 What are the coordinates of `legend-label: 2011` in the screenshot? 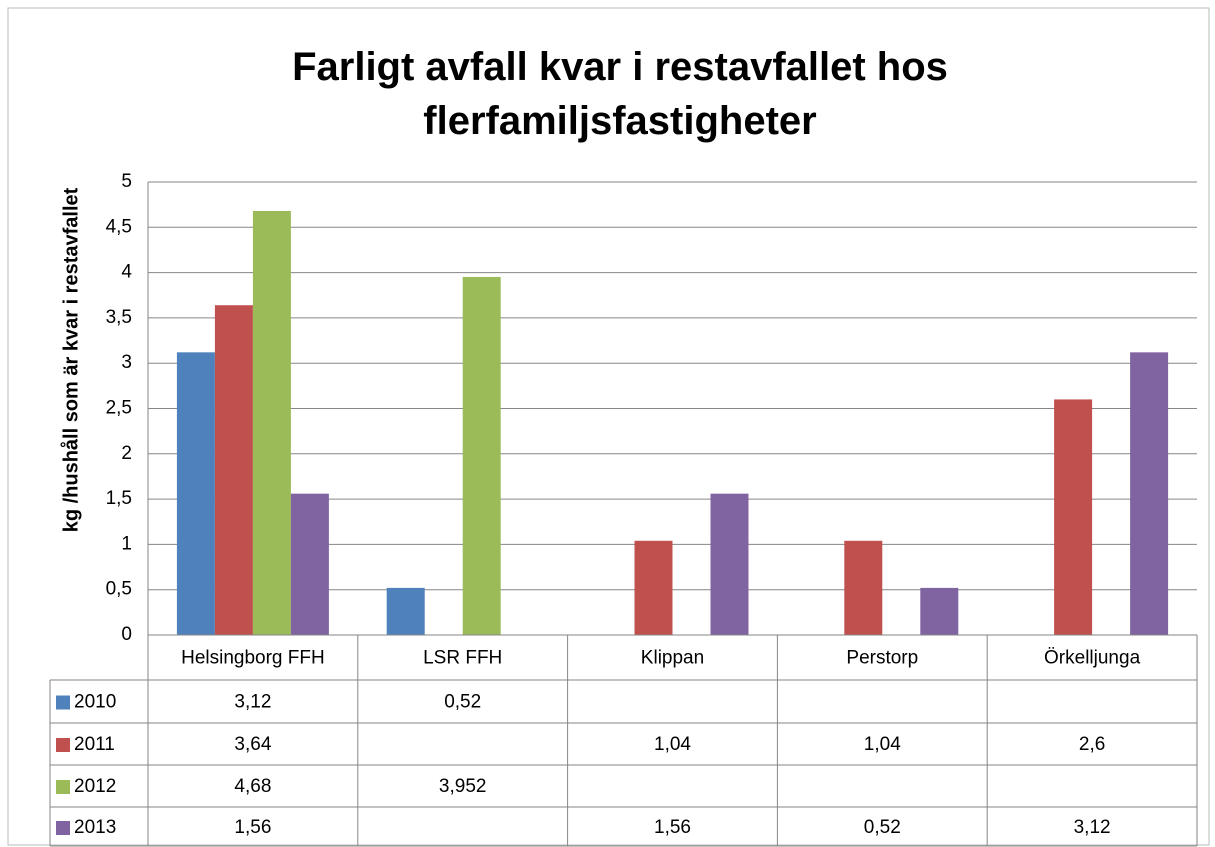 It's located at (94, 744).